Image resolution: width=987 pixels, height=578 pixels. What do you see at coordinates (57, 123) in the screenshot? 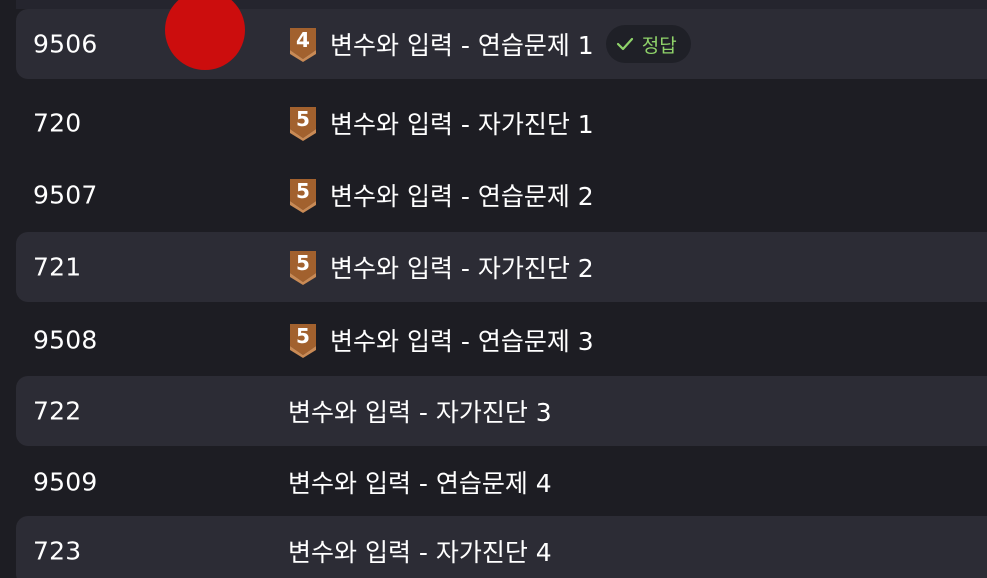
I see `problem-id: 720` at bounding box center [57, 123].